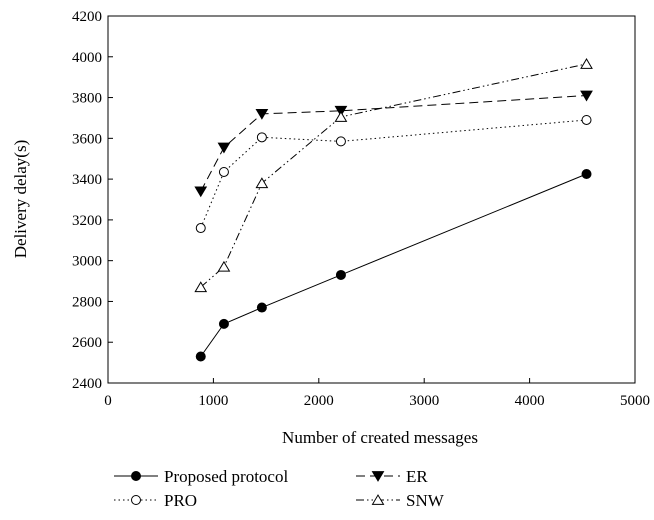 This screenshot has width=654, height=520. Describe the element at coordinates (87, 139) in the screenshot. I see `y-tick-label: 3600` at that location.